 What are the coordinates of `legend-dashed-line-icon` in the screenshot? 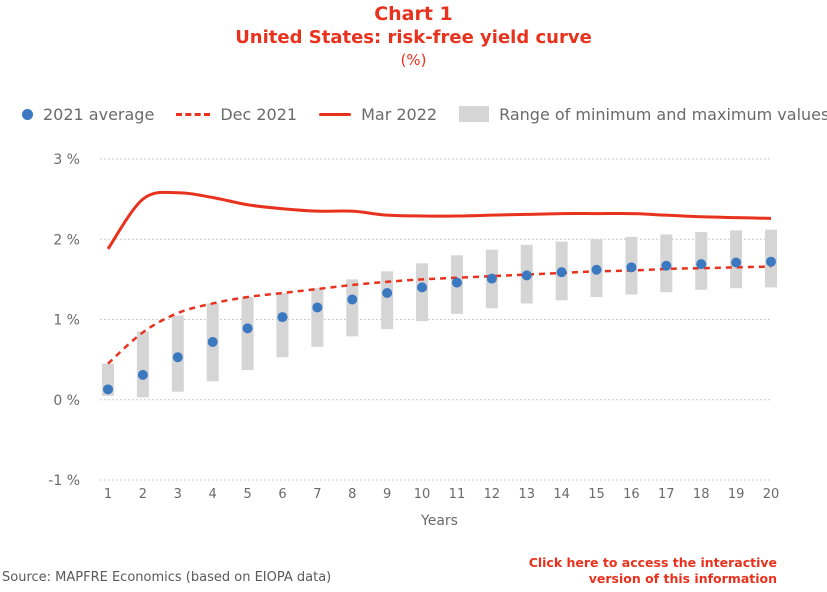 It's located at (193, 114).